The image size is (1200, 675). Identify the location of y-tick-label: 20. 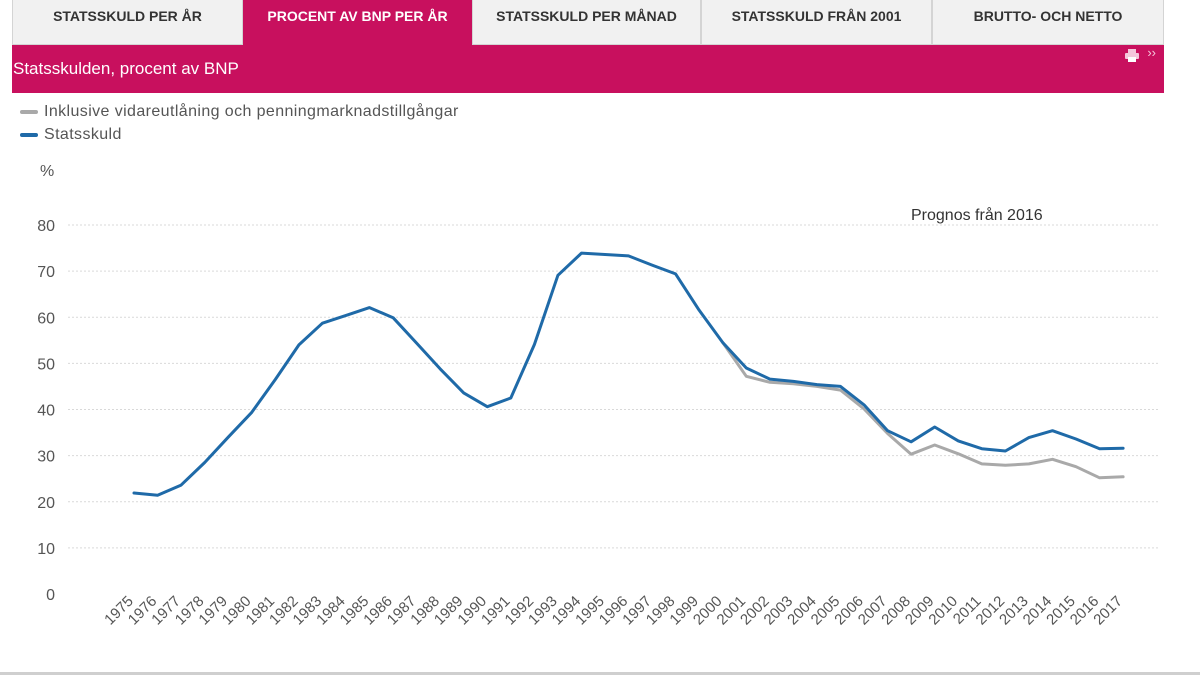
(46, 503).